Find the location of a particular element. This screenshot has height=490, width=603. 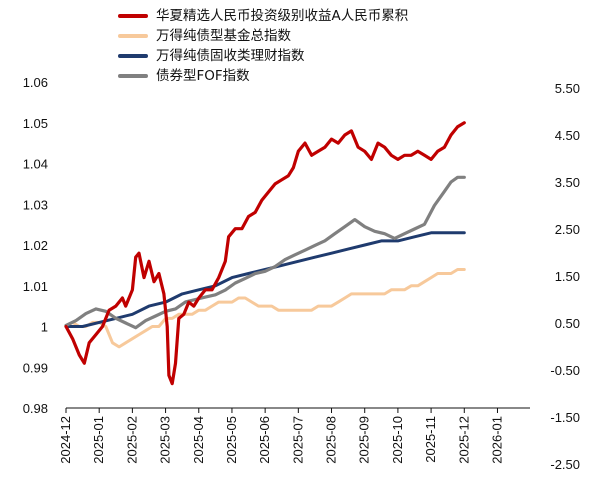

x-tick-label: 2025-03 is located at coordinates (165, 440).